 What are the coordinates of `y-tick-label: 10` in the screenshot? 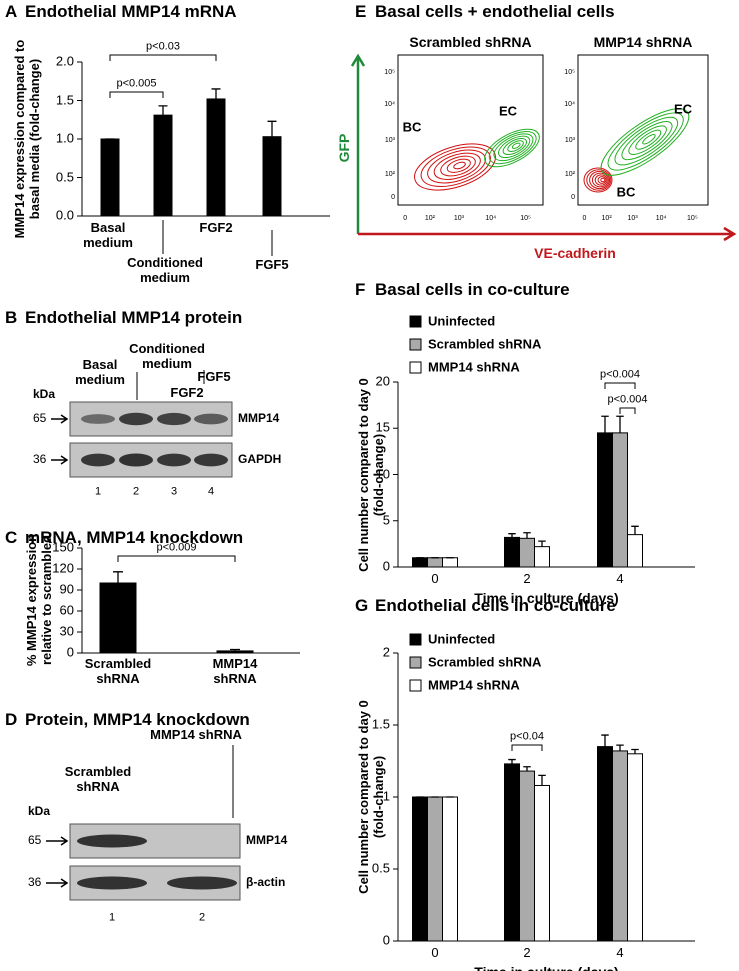 It's located at (382, 474).